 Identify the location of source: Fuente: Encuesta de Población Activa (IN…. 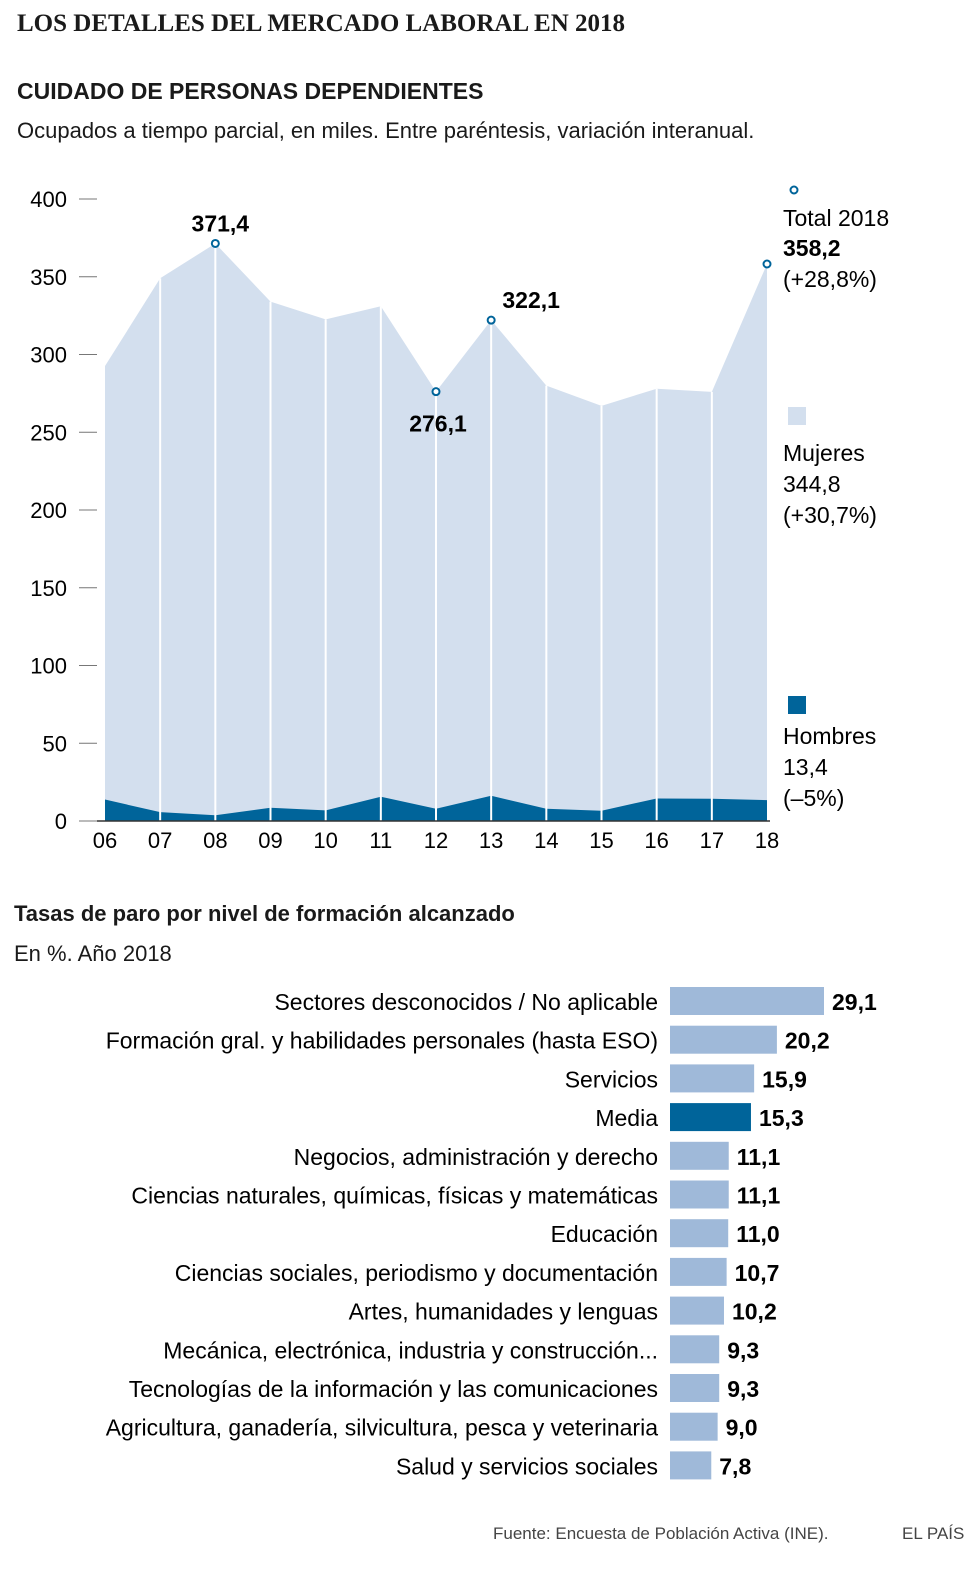
(661, 1533).